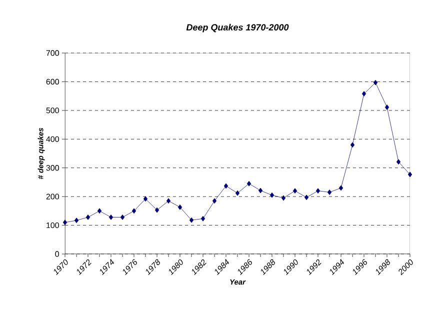 The image size is (439, 317). I want to click on chart-title: Deep Quakes 1970-2000, so click(237, 28).